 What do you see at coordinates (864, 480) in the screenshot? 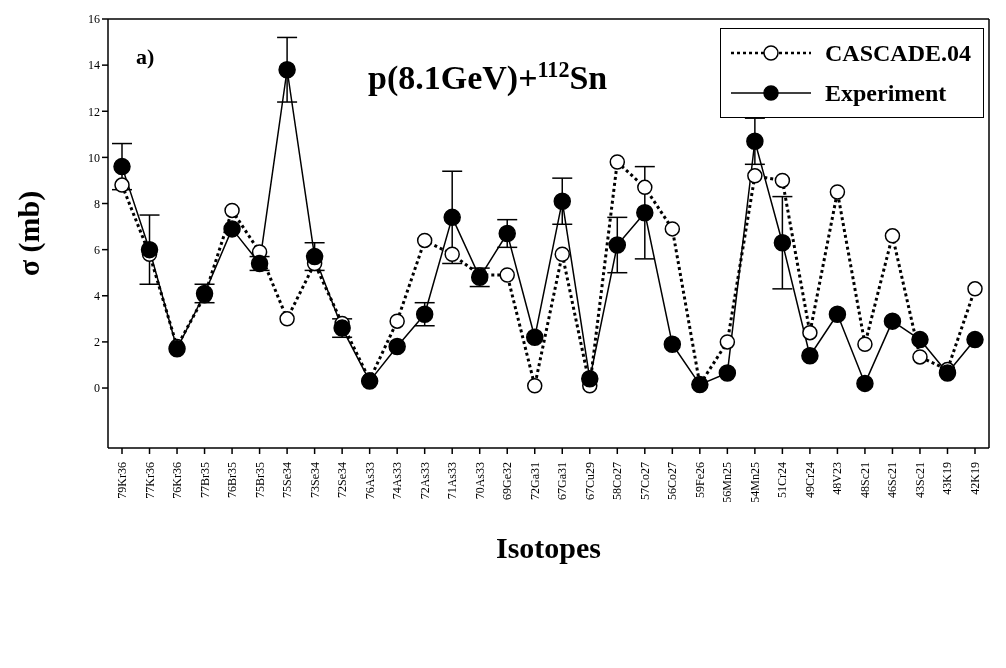
I see `x-tick-label: 48Sc21` at bounding box center [864, 480].